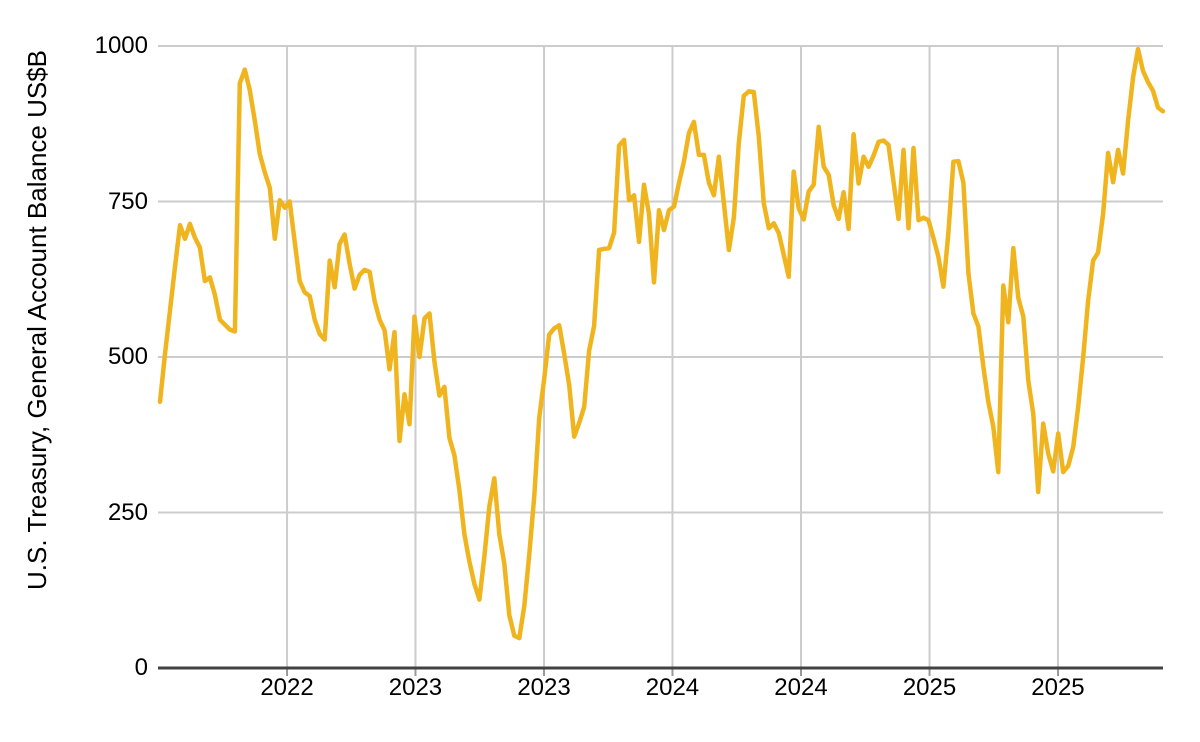 This screenshot has height=742, width=1200. I want to click on x-tick-label: 2022, so click(287, 687).